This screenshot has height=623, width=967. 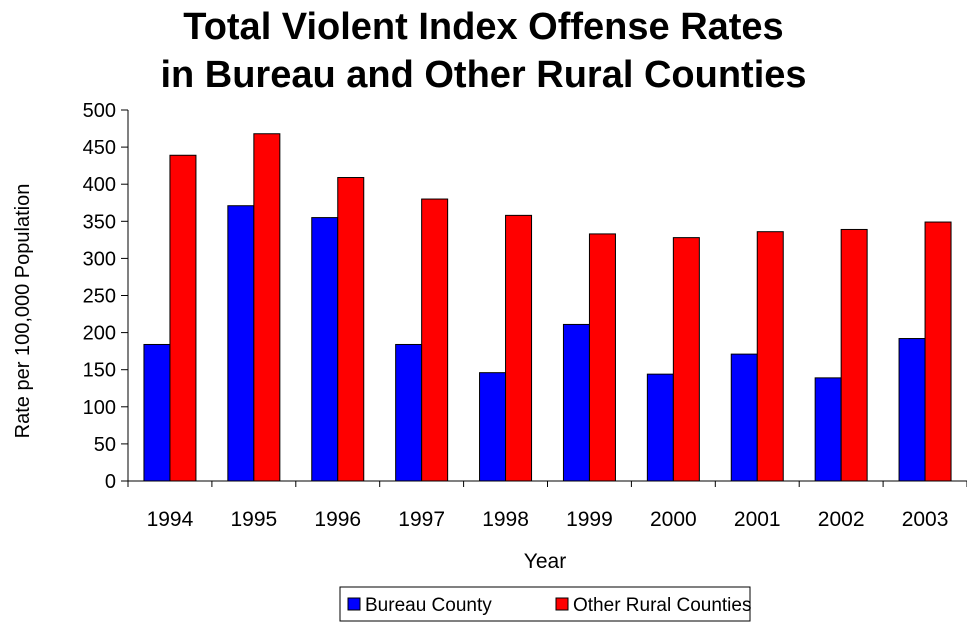 I want to click on bar-bureau-county-2001, so click(x=744, y=417).